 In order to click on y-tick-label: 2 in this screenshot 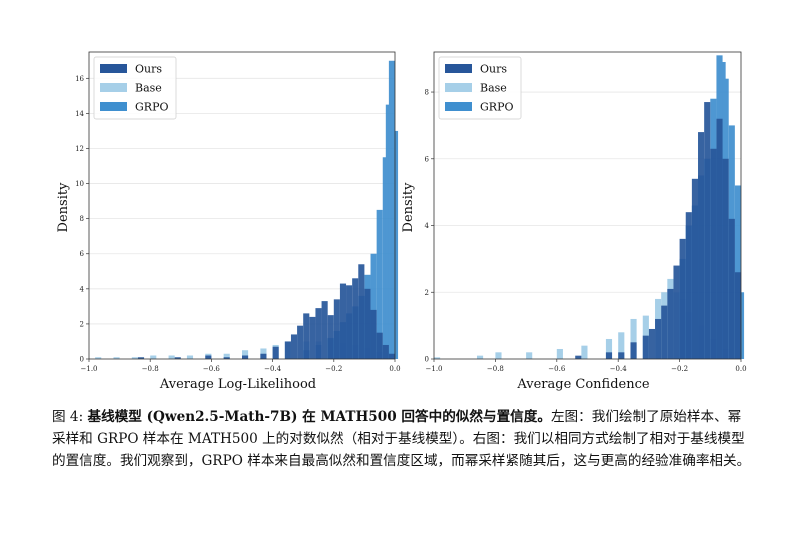, I will do `click(427, 293)`.